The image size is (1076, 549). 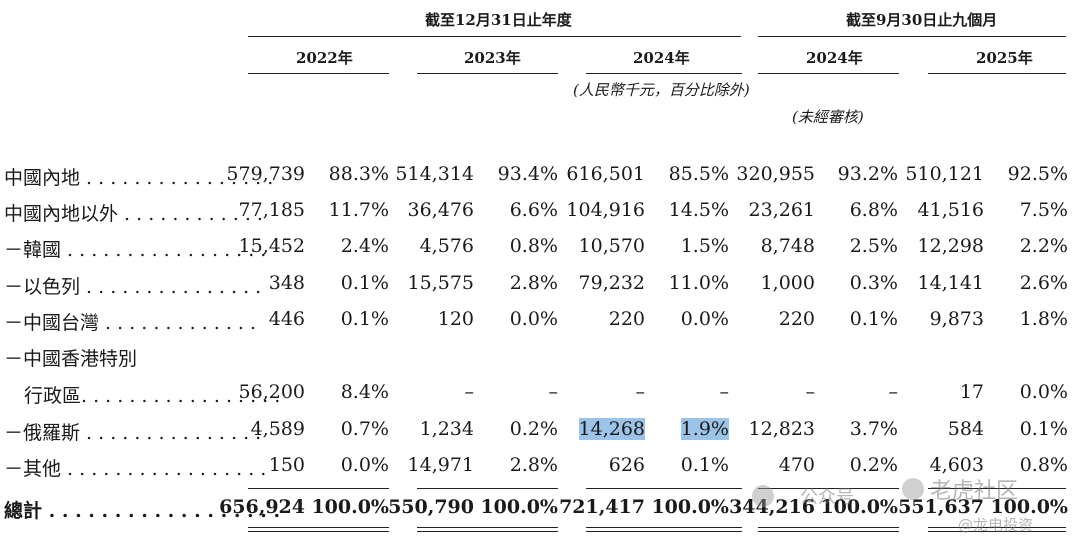 I want to click on amount-cell: 1,000, so click(x=787, y=283).